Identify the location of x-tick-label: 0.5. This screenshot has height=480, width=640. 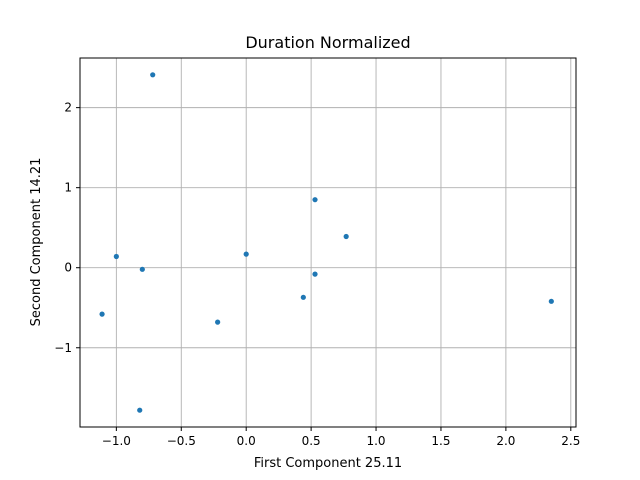
(311, 441).